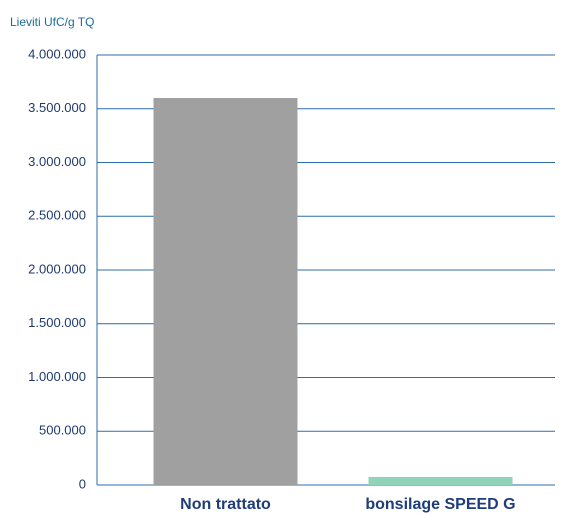  I want to click on bar, so click(440, 480).